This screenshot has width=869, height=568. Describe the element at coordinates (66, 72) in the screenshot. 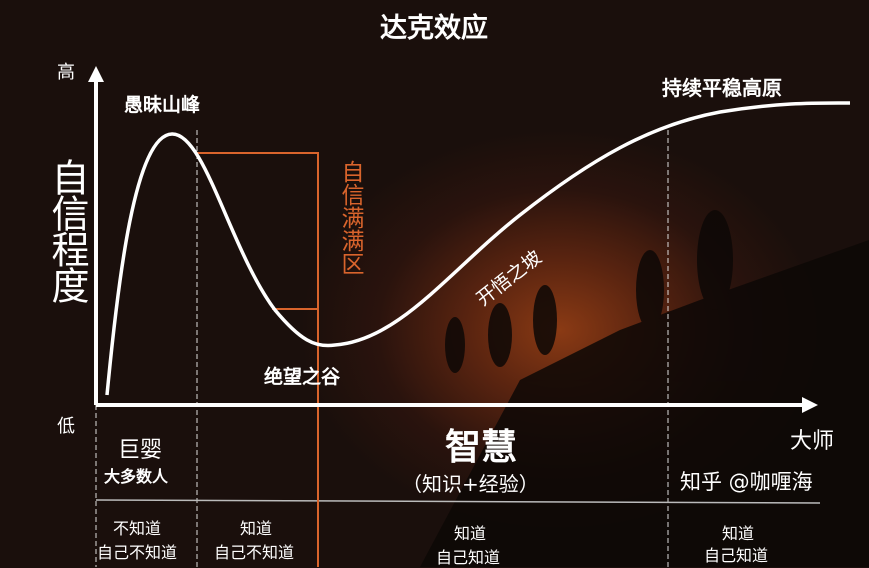

I see `y-axis-high: 高` at that location.